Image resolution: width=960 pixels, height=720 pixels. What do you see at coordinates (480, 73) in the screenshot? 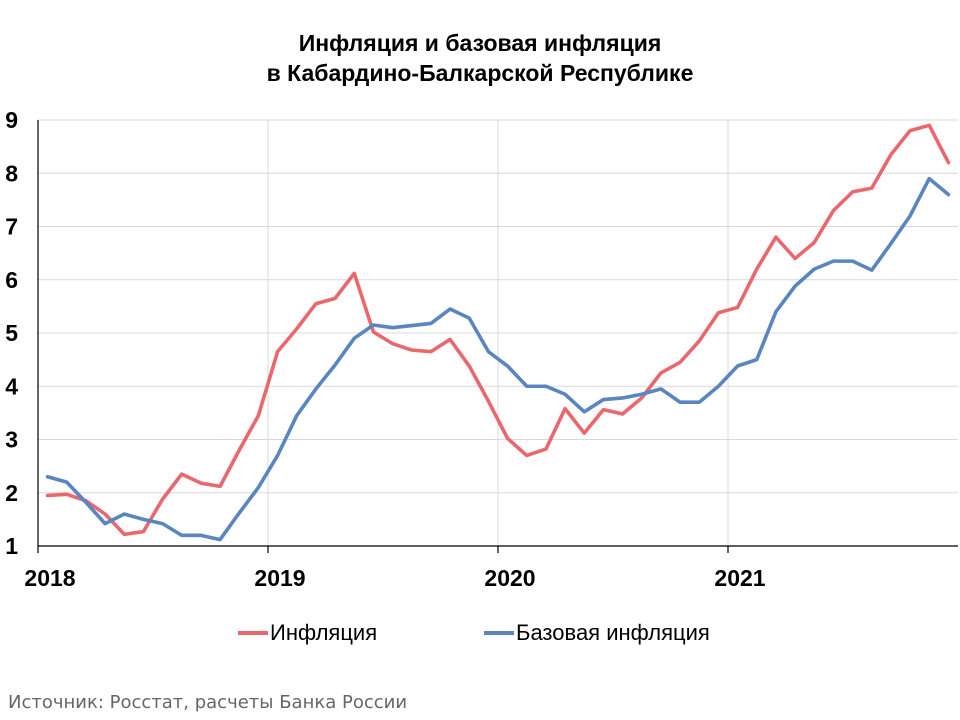
I see `chart-title-line-2: в Кабардино-Балкарской Республике` at bounding box center [480, 73].